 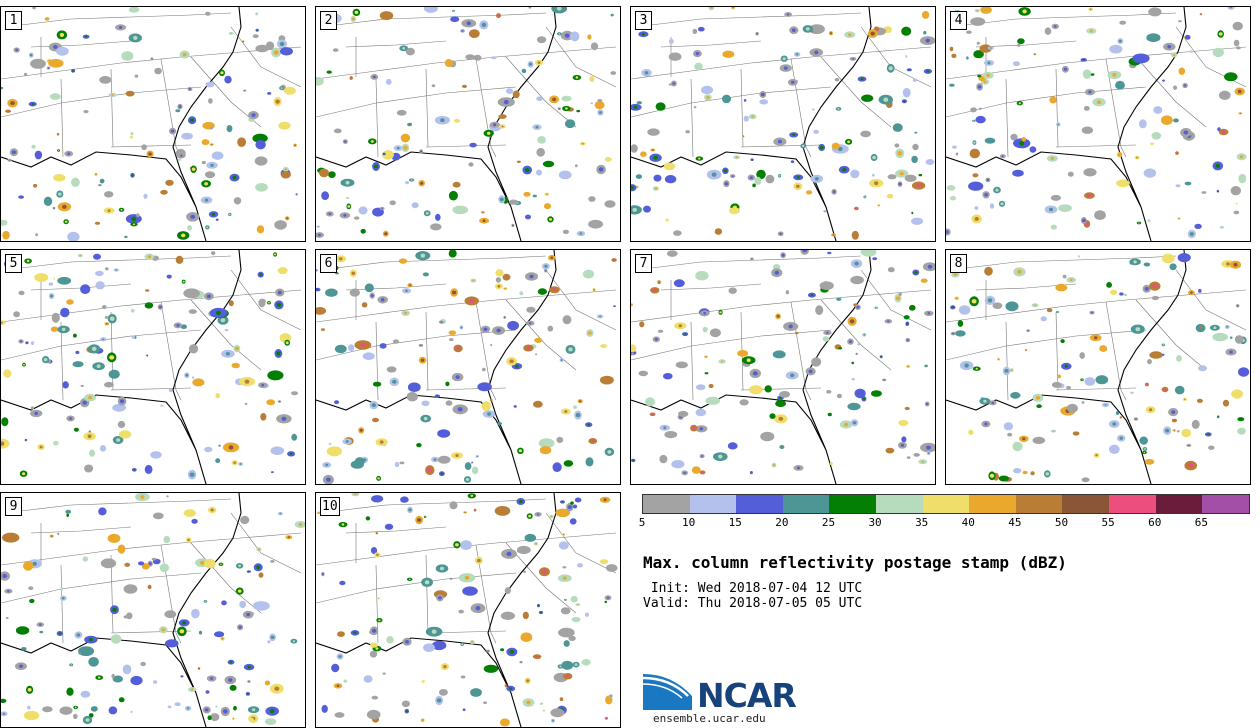 I want to click on colorbar-tick: 5, so click(x=642, y=522).